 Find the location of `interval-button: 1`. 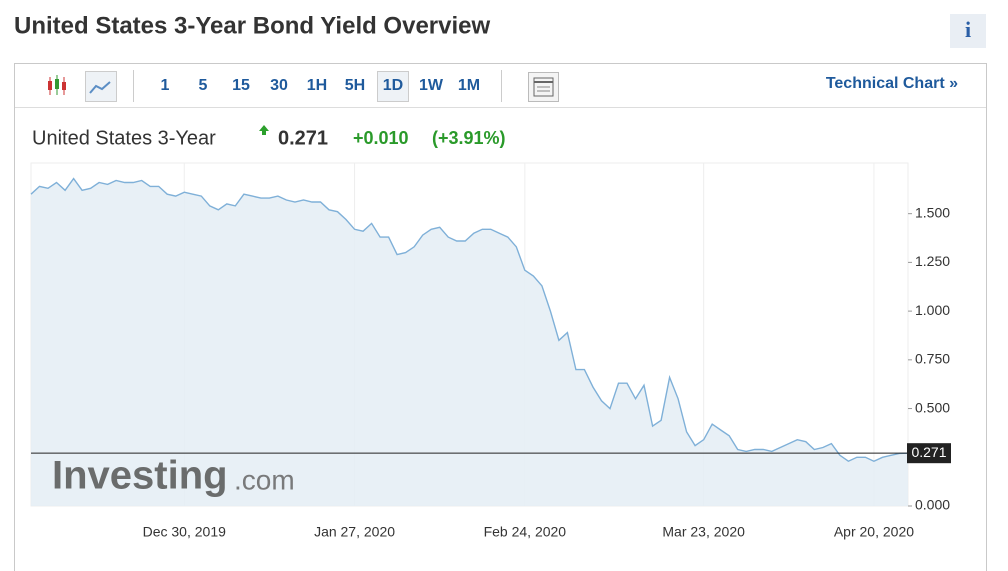

interval-button: 1 is located at coordinates (165, 85).